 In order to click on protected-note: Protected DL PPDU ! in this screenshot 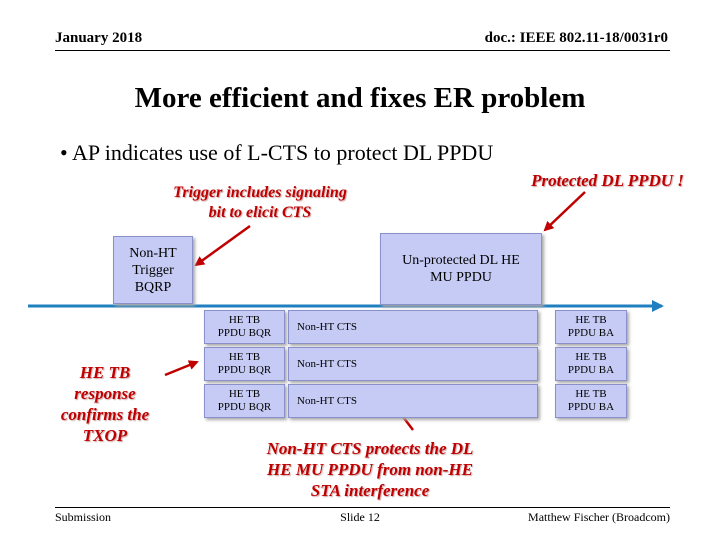, I will do `click(607, 180)`.